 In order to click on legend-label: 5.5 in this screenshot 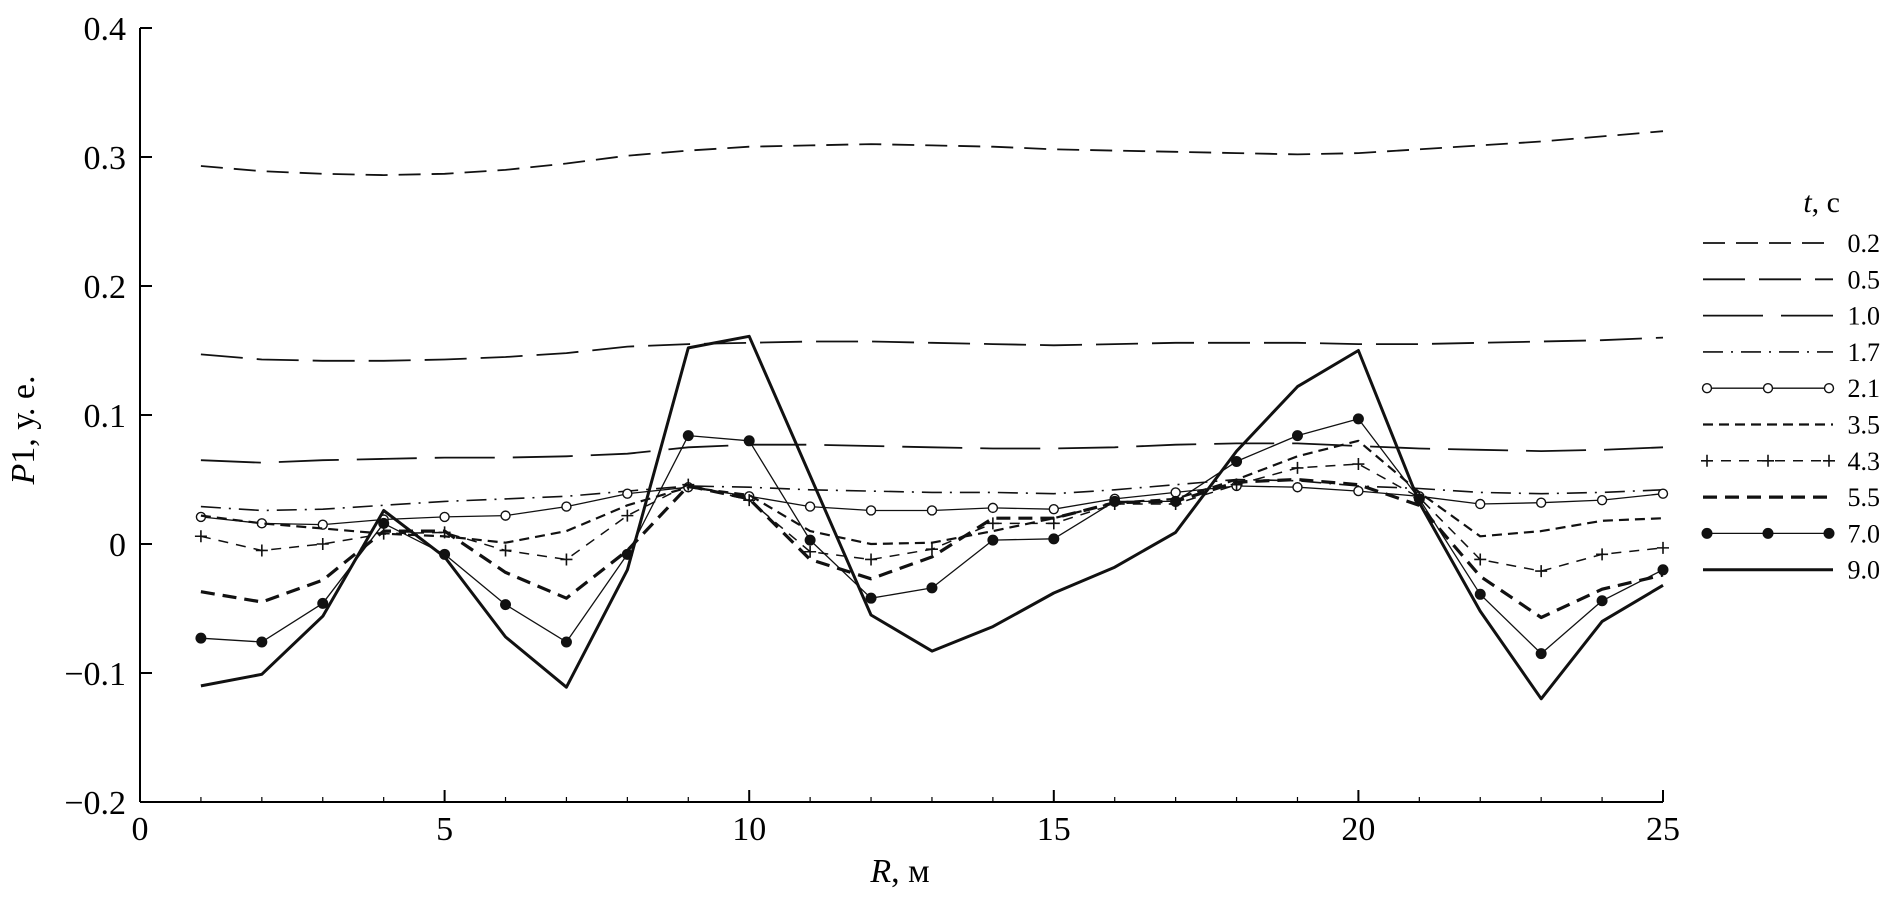, I will do `click(1864, 497)`.